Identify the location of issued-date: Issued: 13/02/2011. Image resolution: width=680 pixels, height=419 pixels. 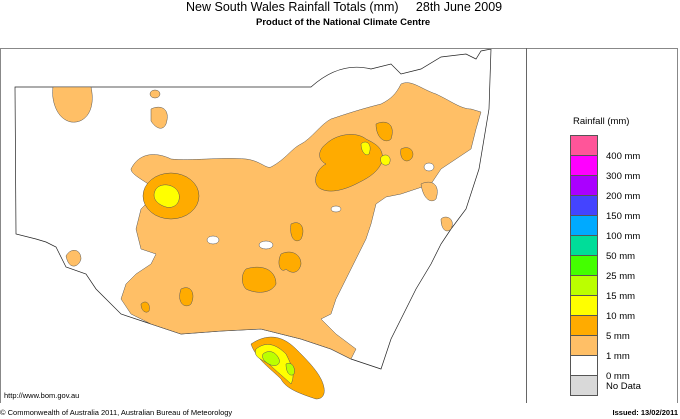
(645, 412).